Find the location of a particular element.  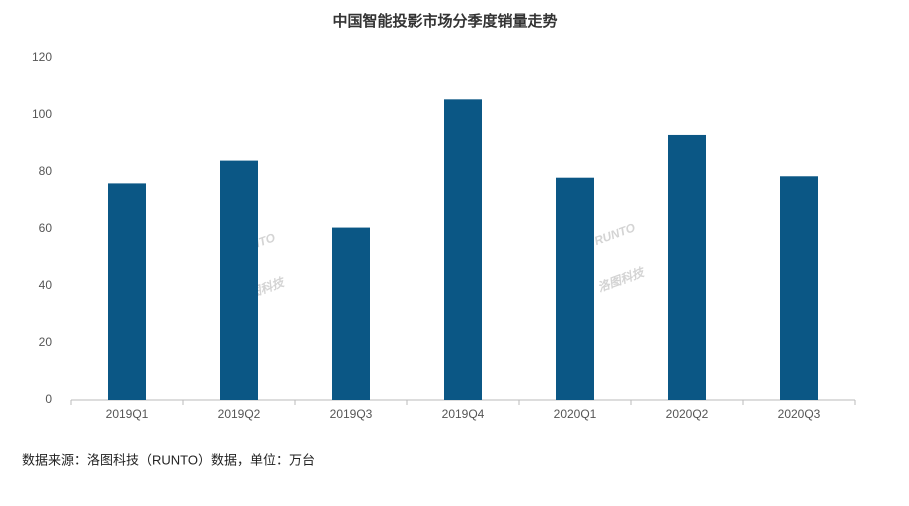

y-tick-label: 20 is located at coordinates (46, 342).